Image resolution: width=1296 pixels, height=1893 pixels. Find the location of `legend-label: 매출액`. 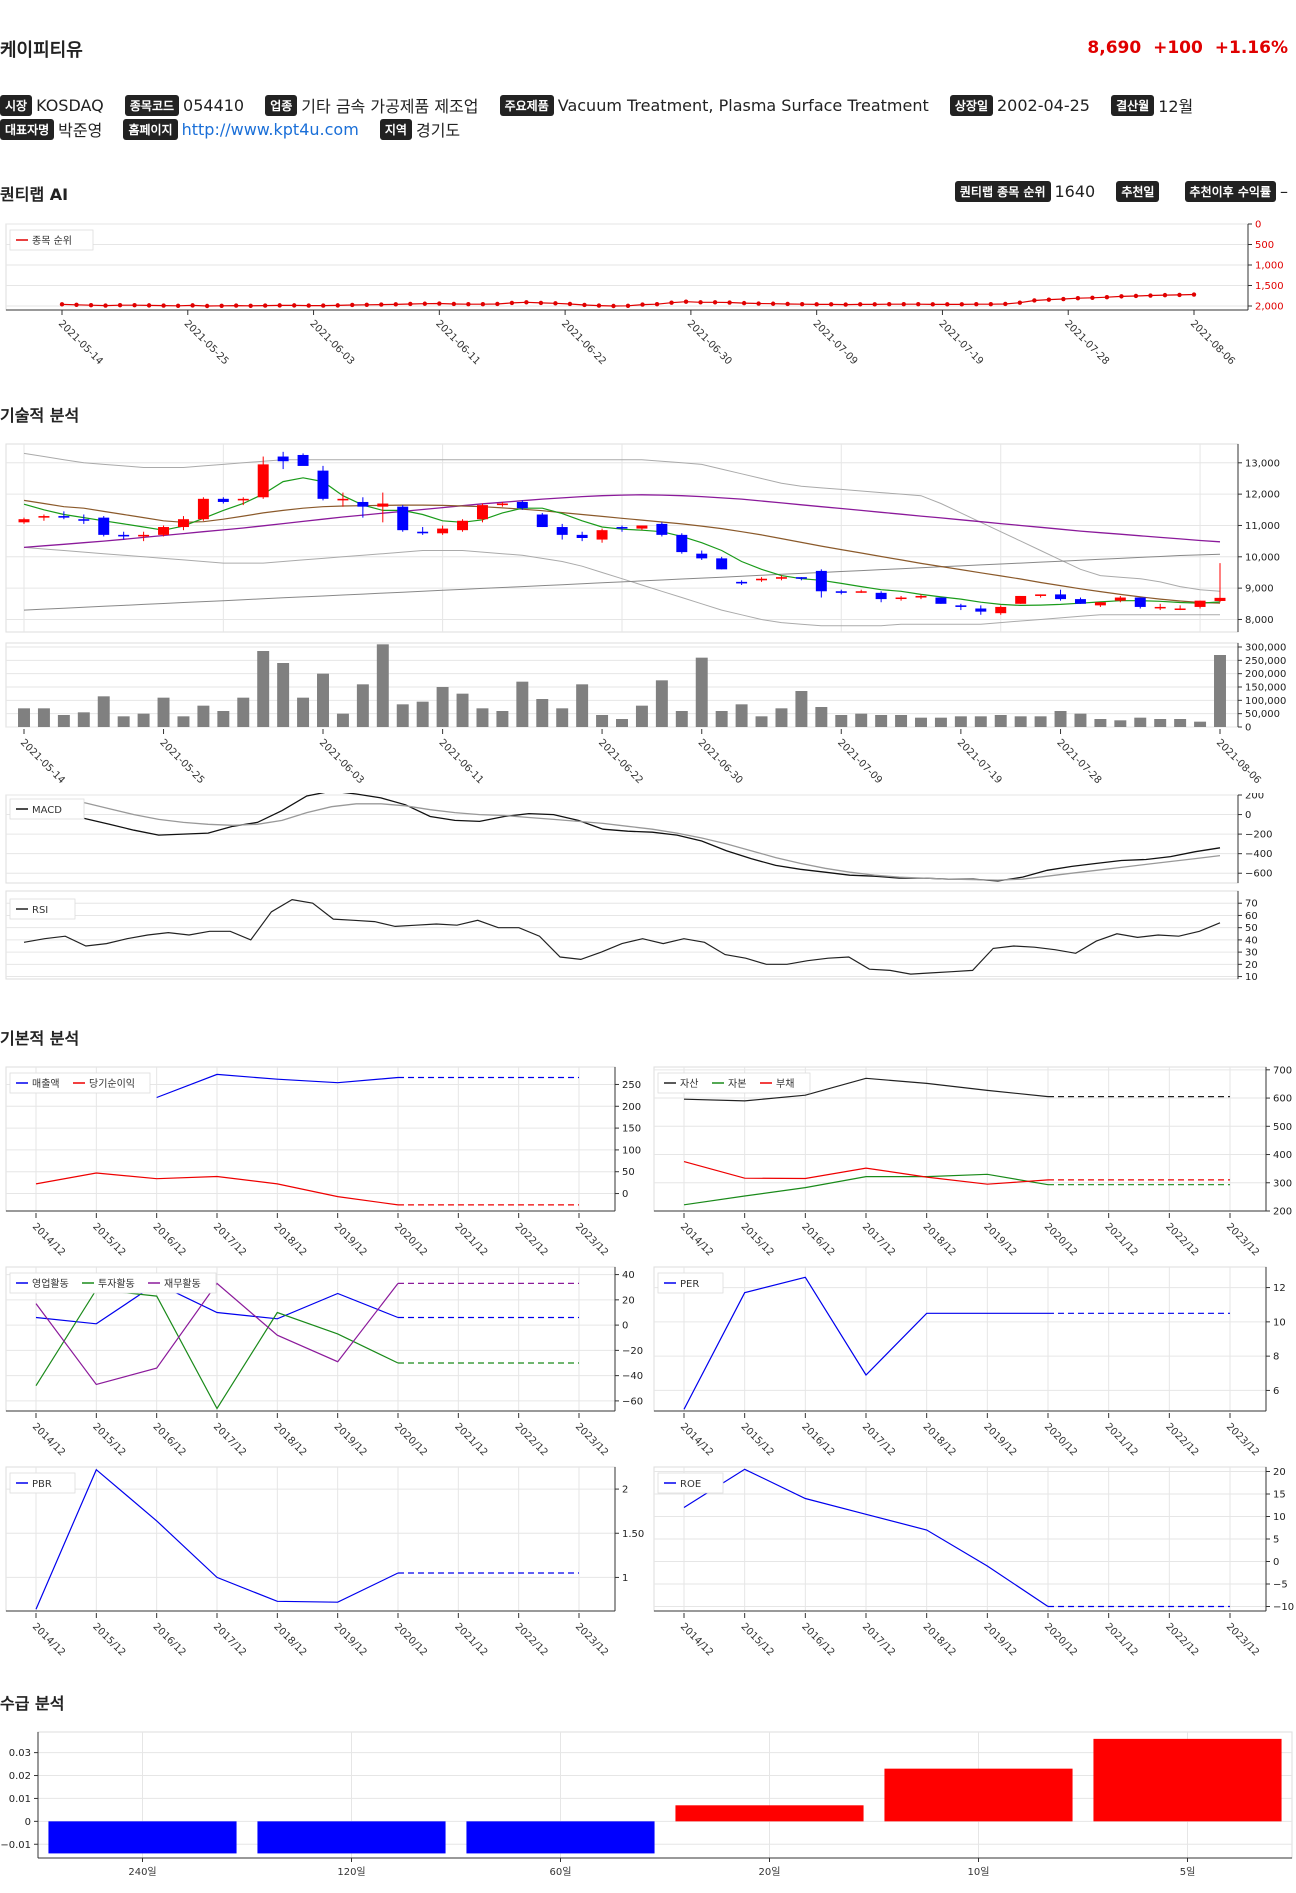

legend-label: 매출액 is located at coordinates (46, 1084).